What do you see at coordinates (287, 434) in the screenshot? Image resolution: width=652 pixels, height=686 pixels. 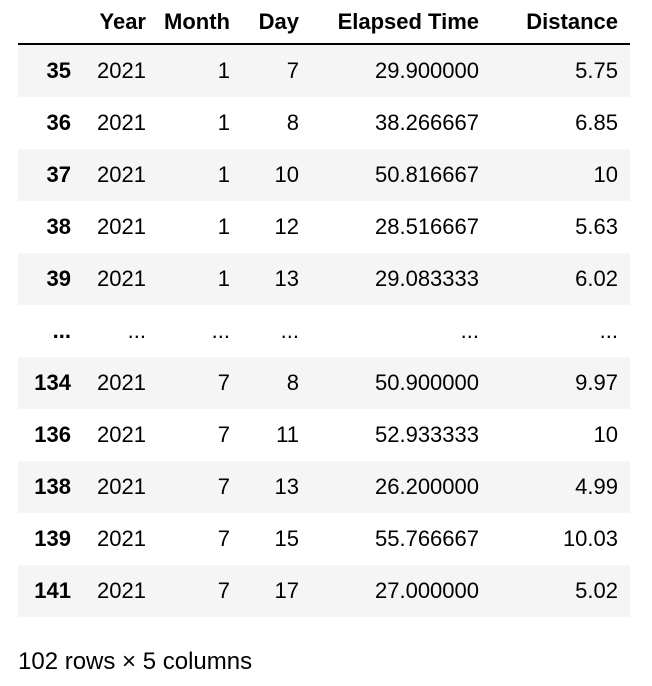 I see `day-cell: 11` at bounding box center [287, 434].